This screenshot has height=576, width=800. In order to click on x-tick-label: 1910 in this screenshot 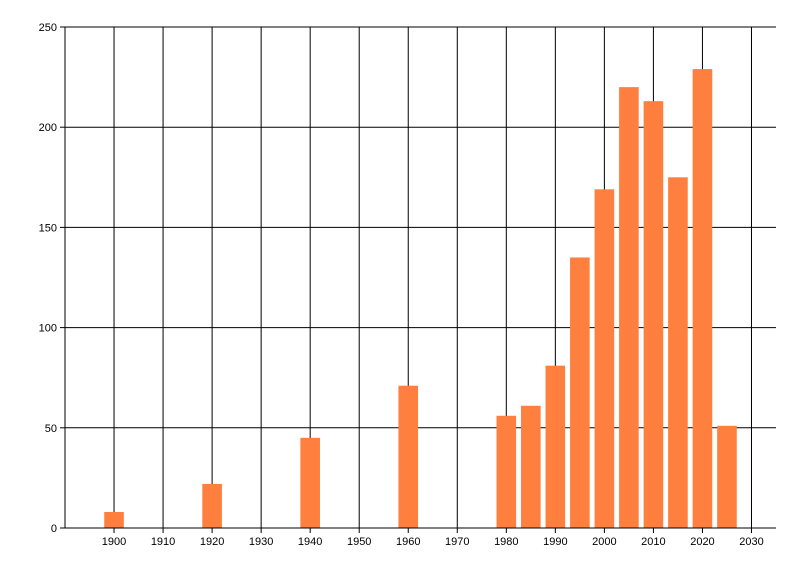, I will do `click(163, 542)`.